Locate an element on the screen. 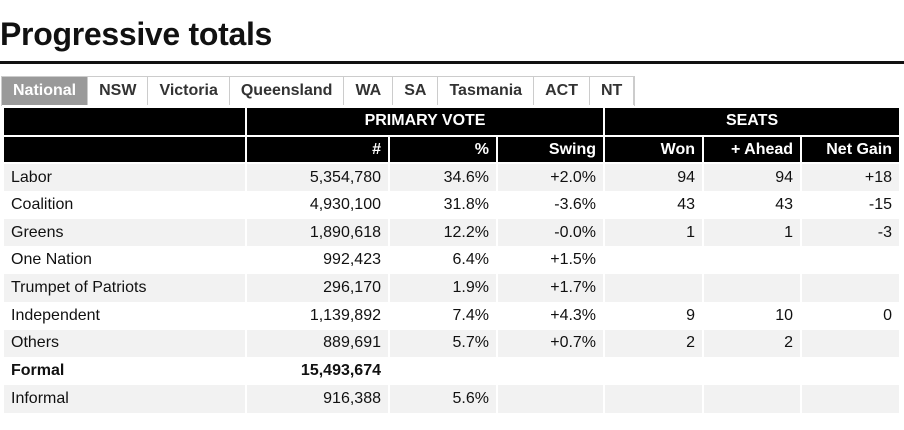  votes-cell: 992,423 is located at coordinates (318, 260).